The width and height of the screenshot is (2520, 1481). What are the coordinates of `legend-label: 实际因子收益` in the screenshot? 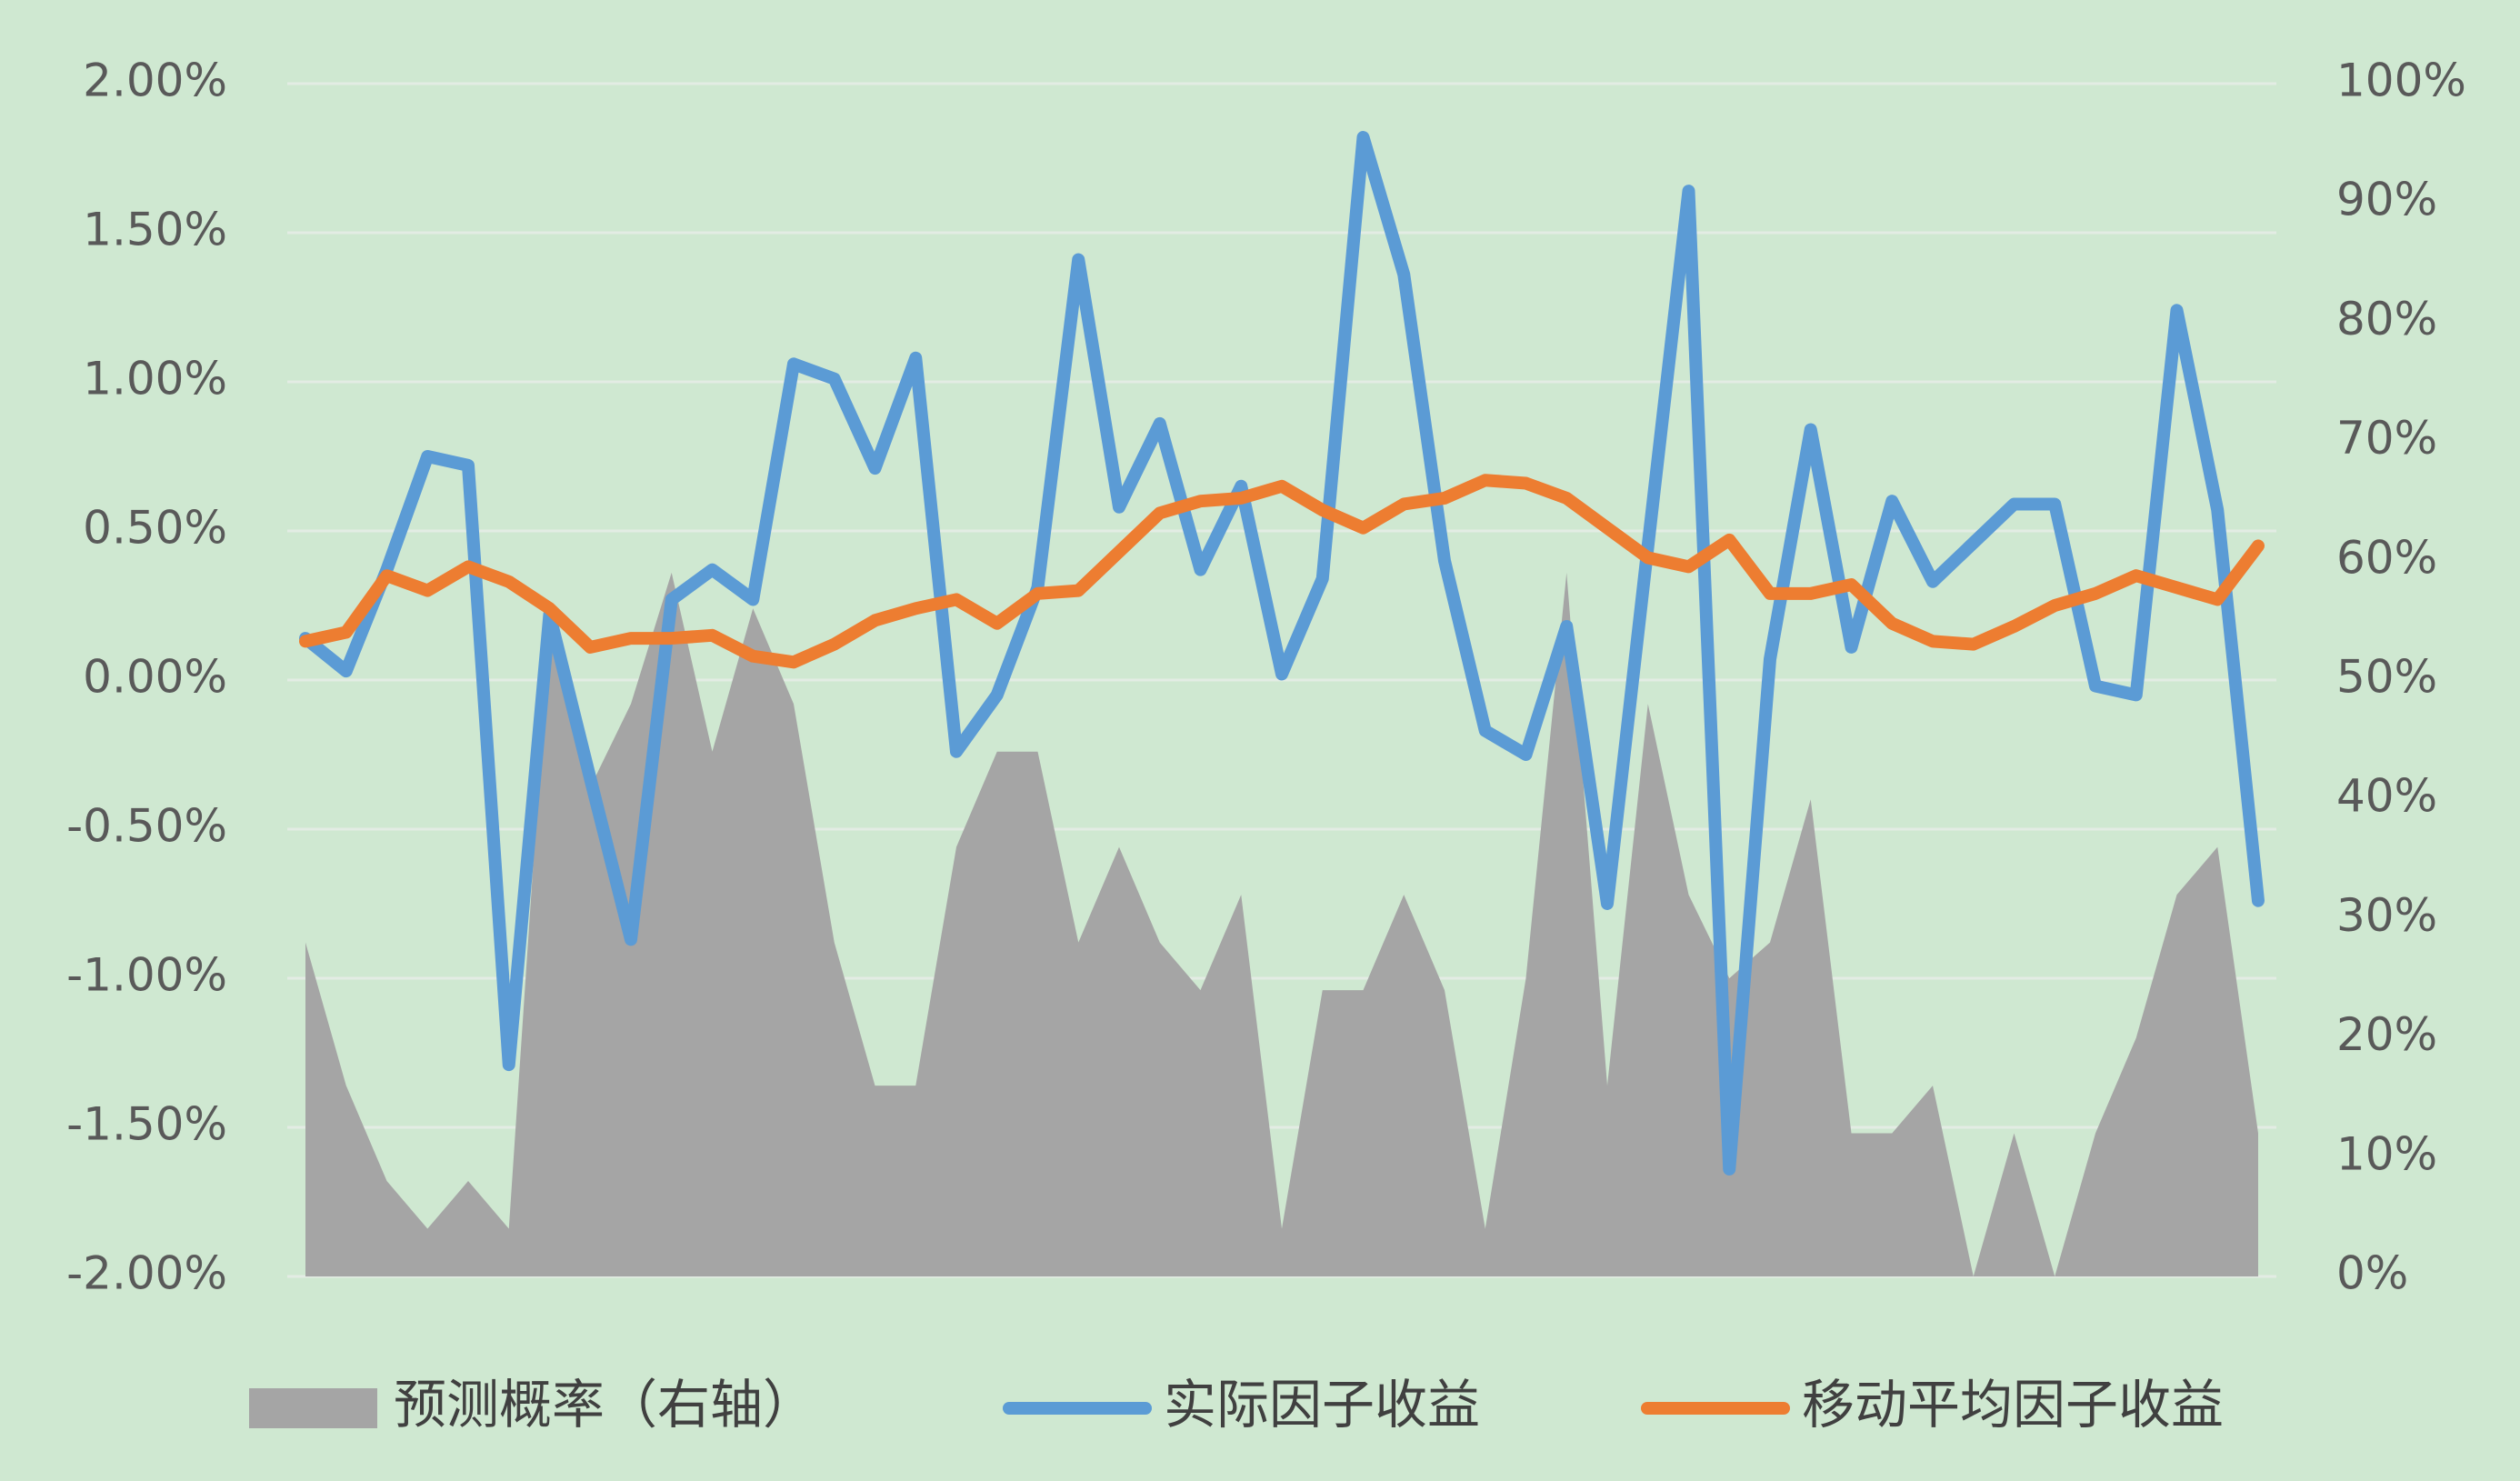 It's located at (1322, 1405).